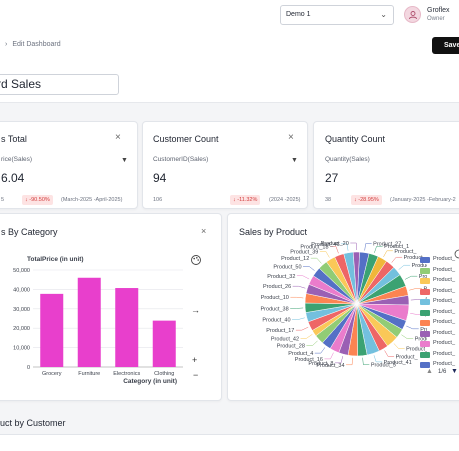 The height and width of the screenshot is (451, 459). What do you see at coordinates (13, 178) in the screenshot?
I see `kpi-value: 6.04` at bounding box center [13, 178].